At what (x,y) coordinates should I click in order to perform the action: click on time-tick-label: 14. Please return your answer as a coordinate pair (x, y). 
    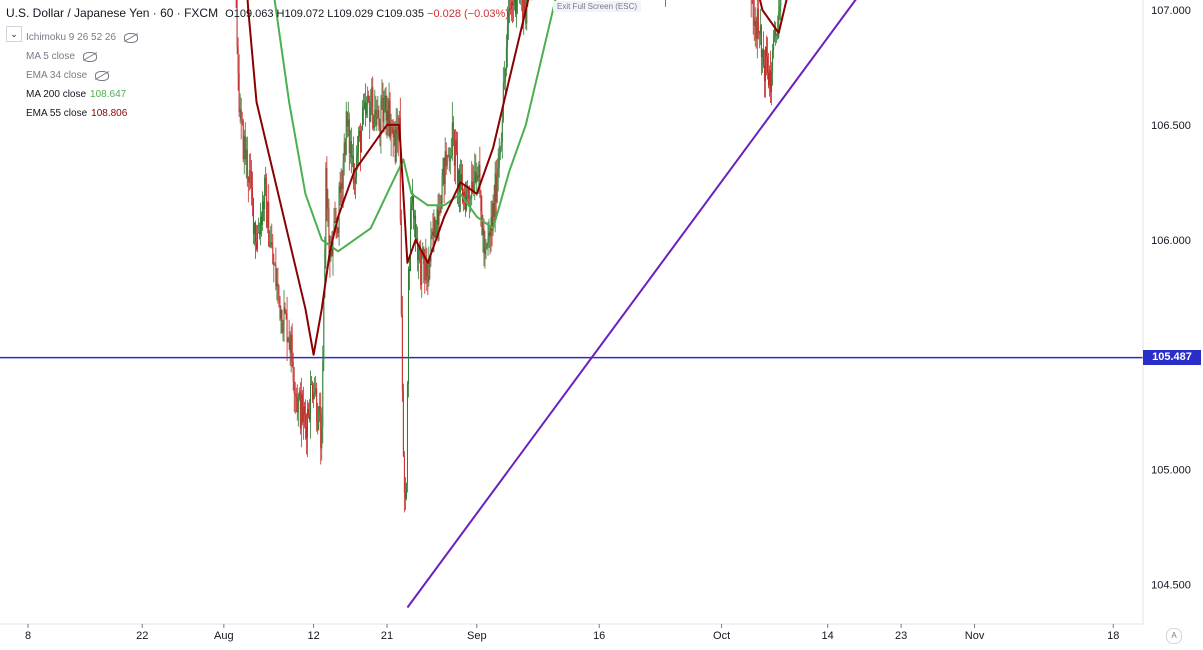
    Looking at the image, I should click on (828, 636).